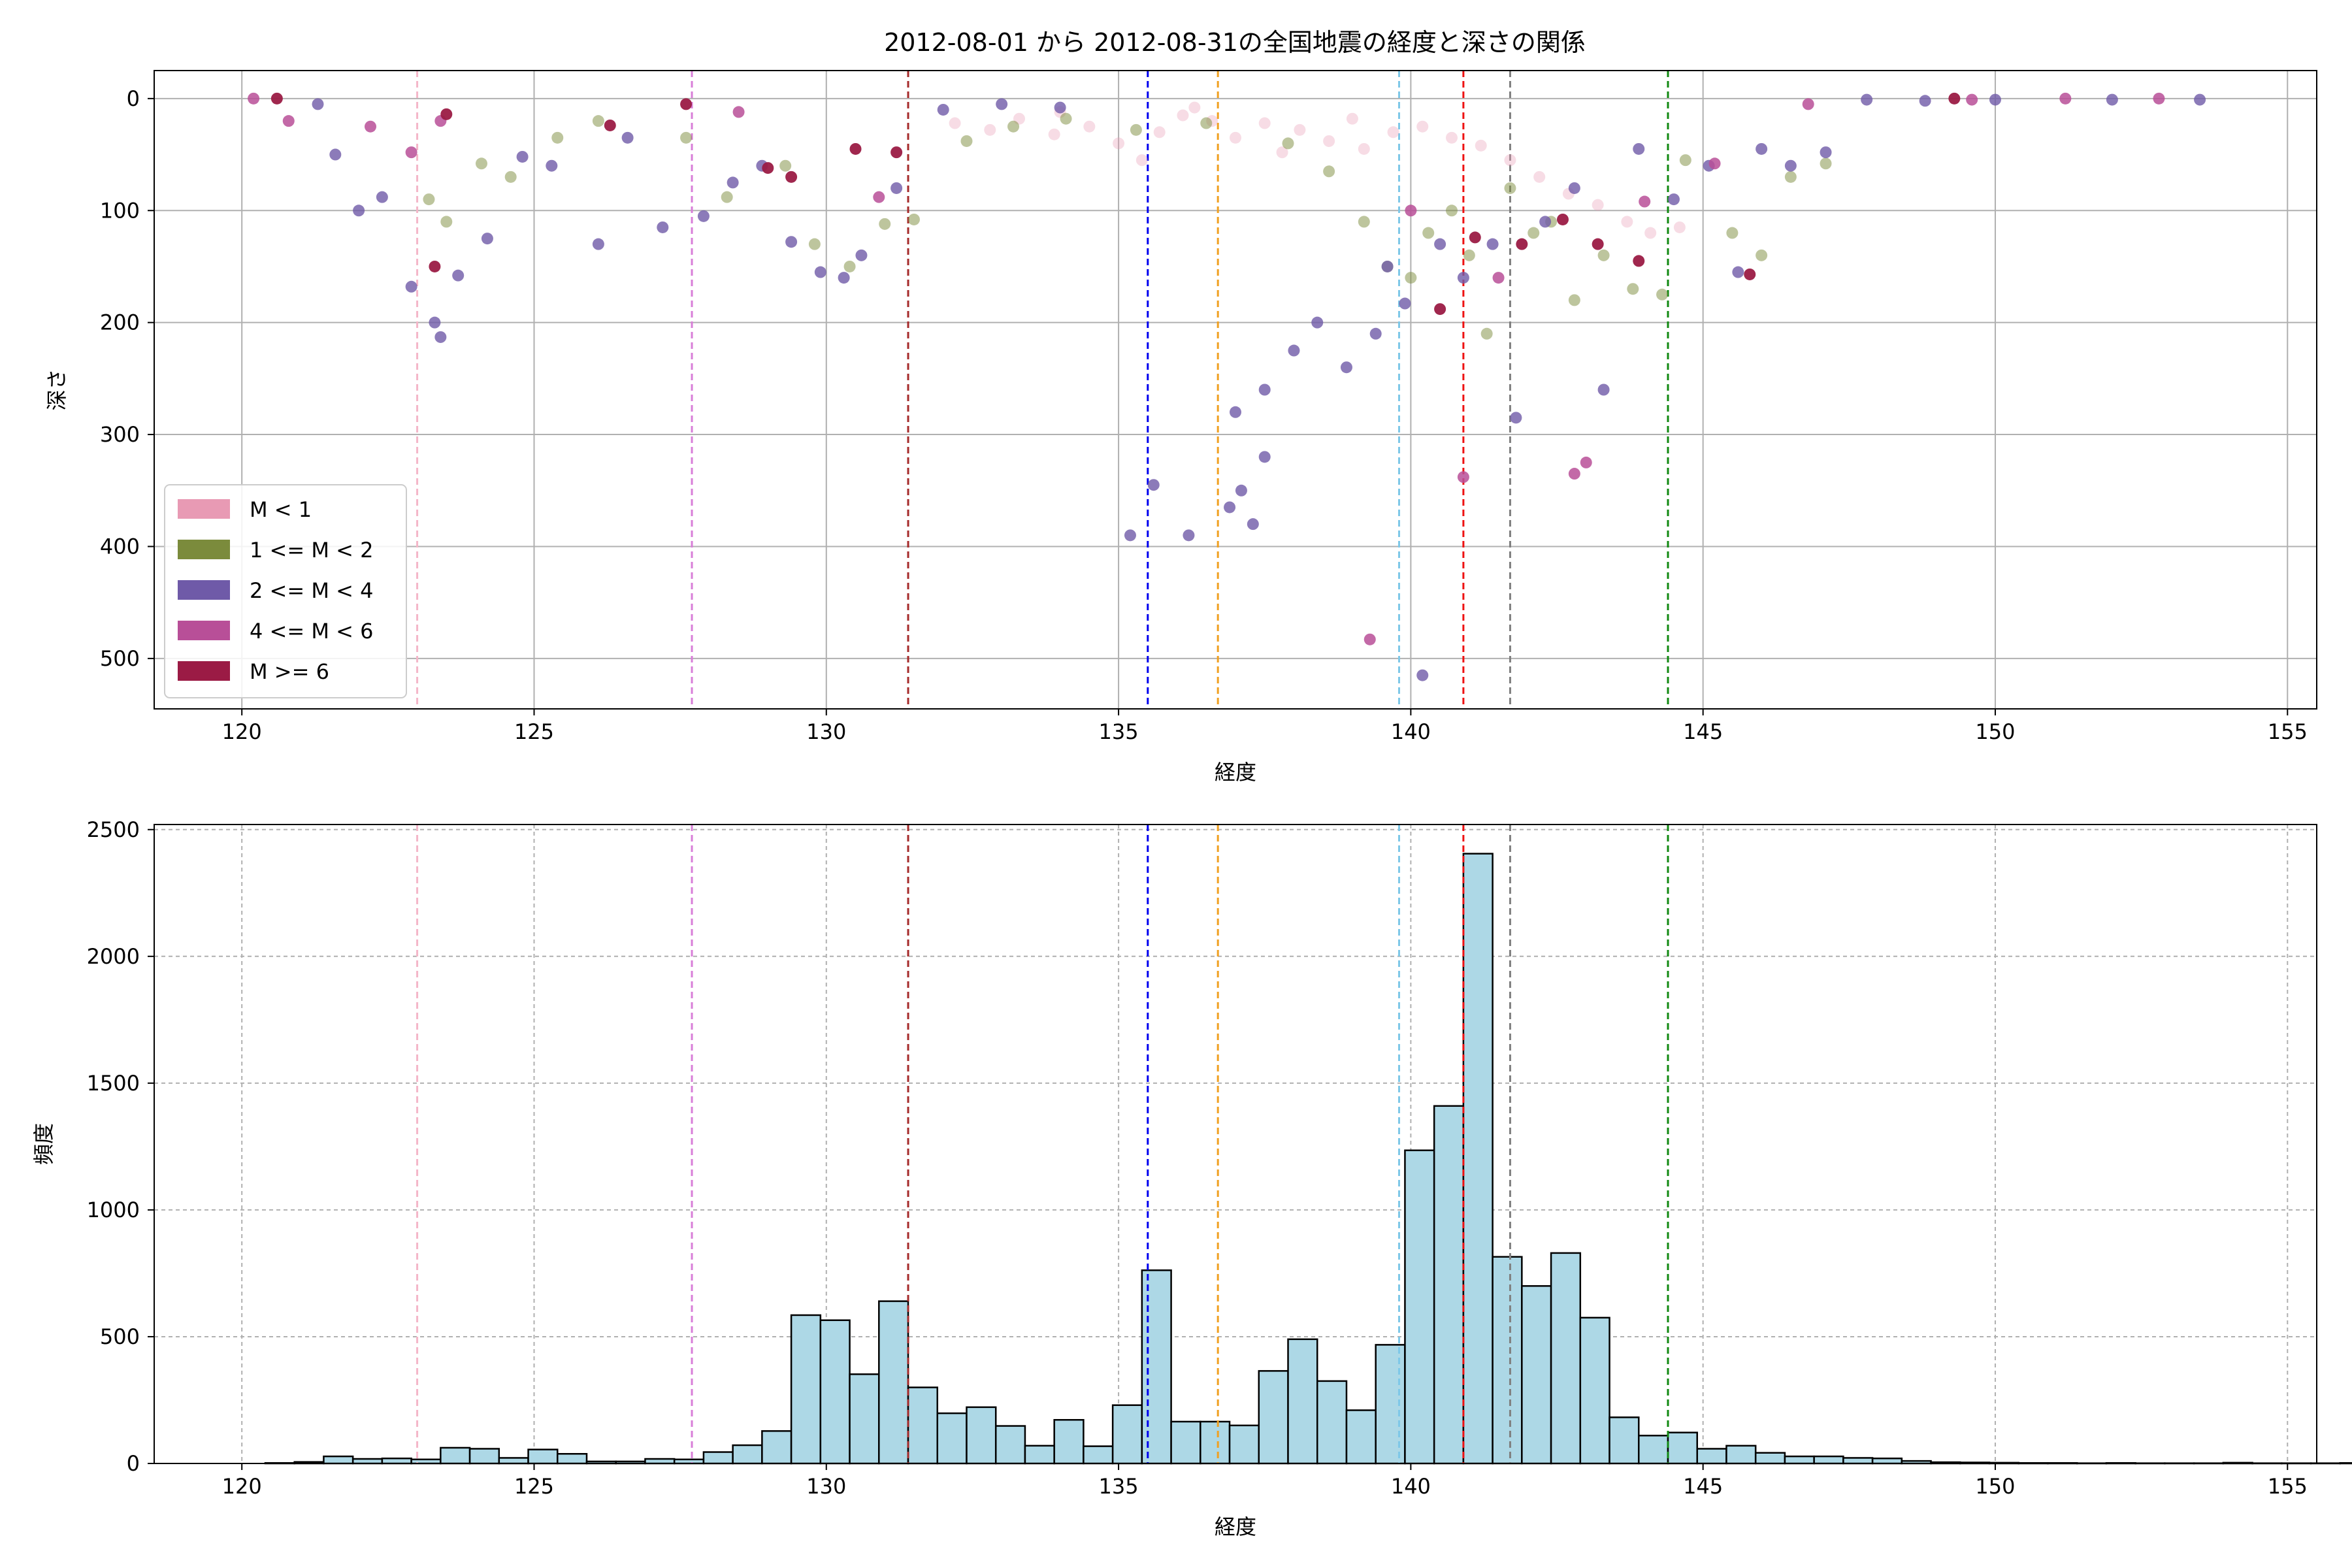 Image resolution: width=2352 pixels, height=1568 pixels. Describe the element at coordinates (120, 1336) in the screenshot. I see `histogram-y-tick-label: 500` at that location.